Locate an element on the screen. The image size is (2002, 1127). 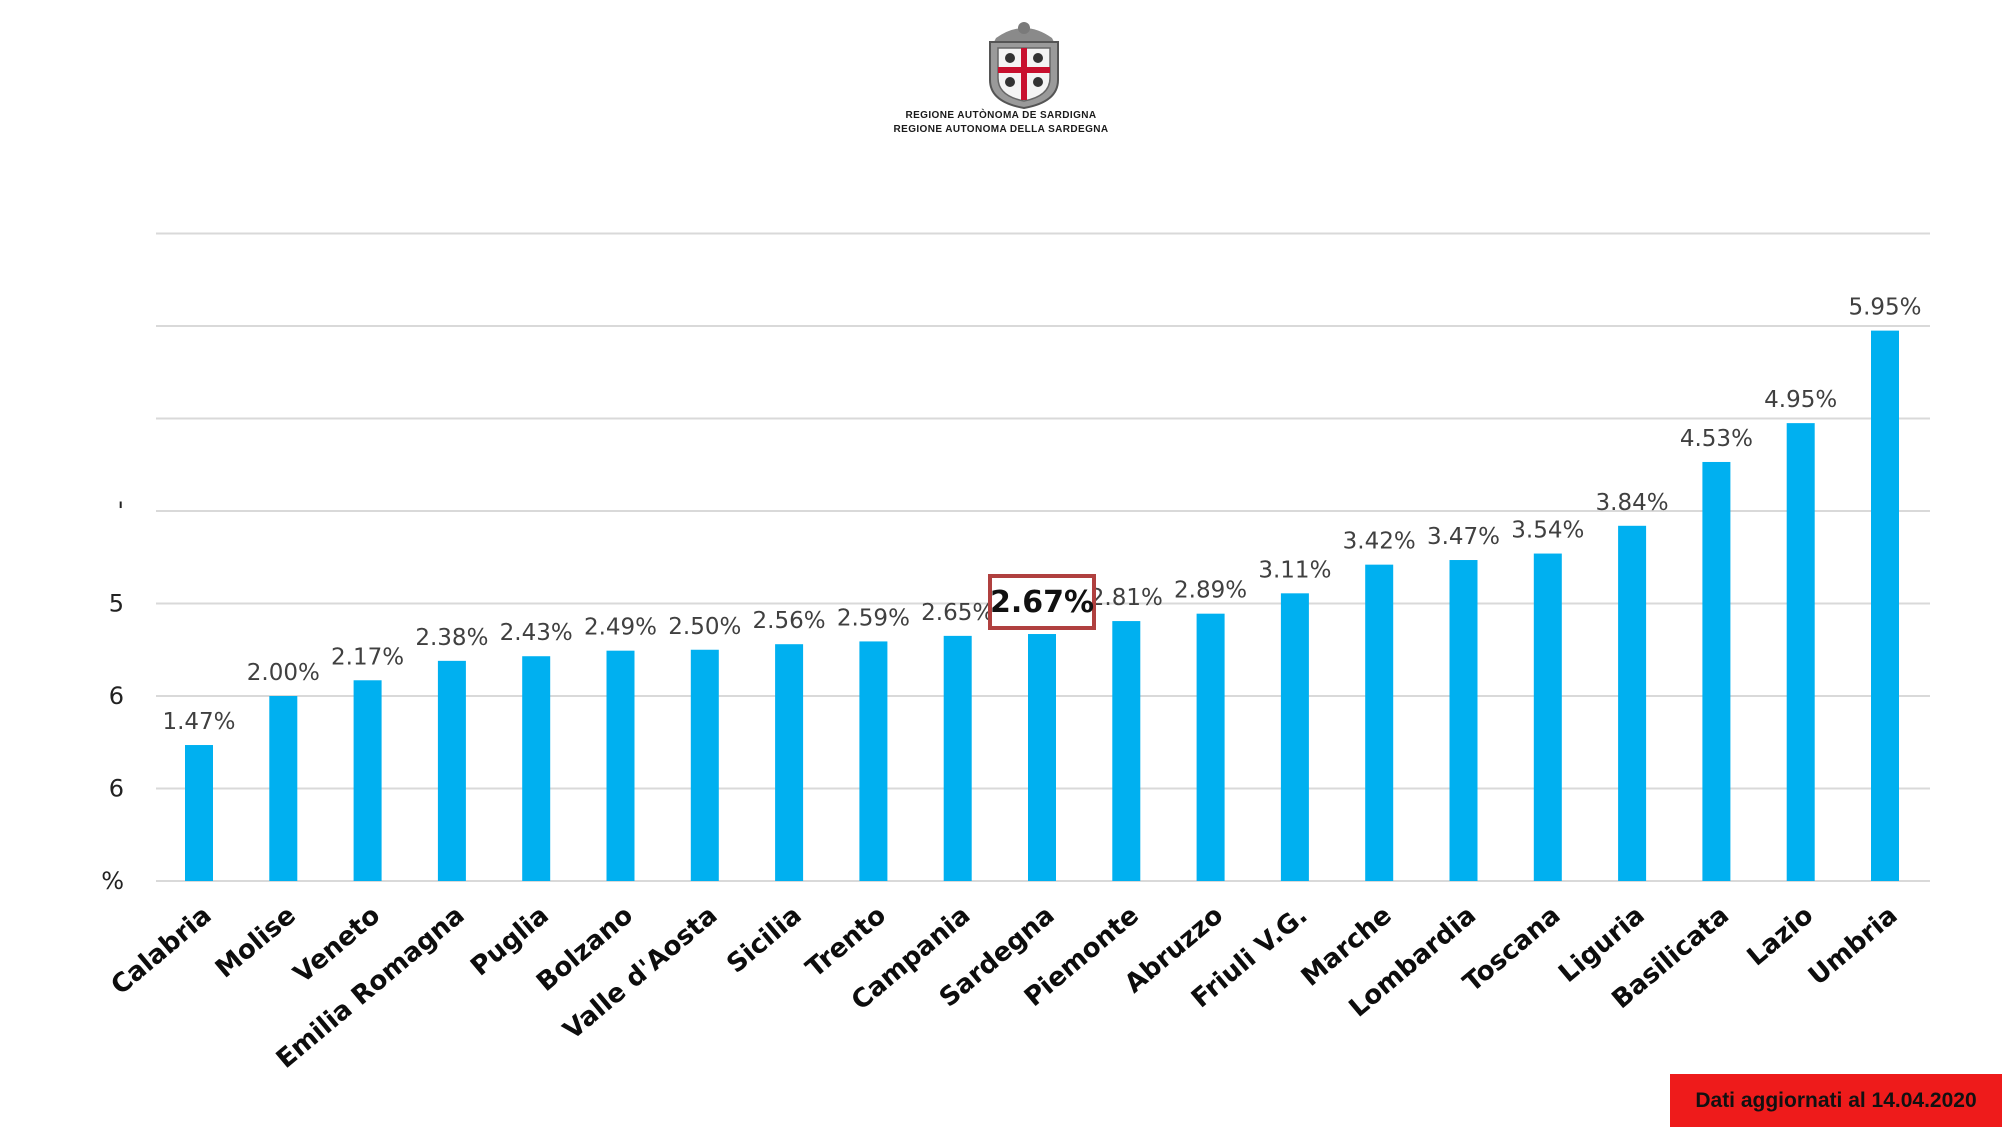
data-label: 4.95% is located at coordinates (1800, 400).